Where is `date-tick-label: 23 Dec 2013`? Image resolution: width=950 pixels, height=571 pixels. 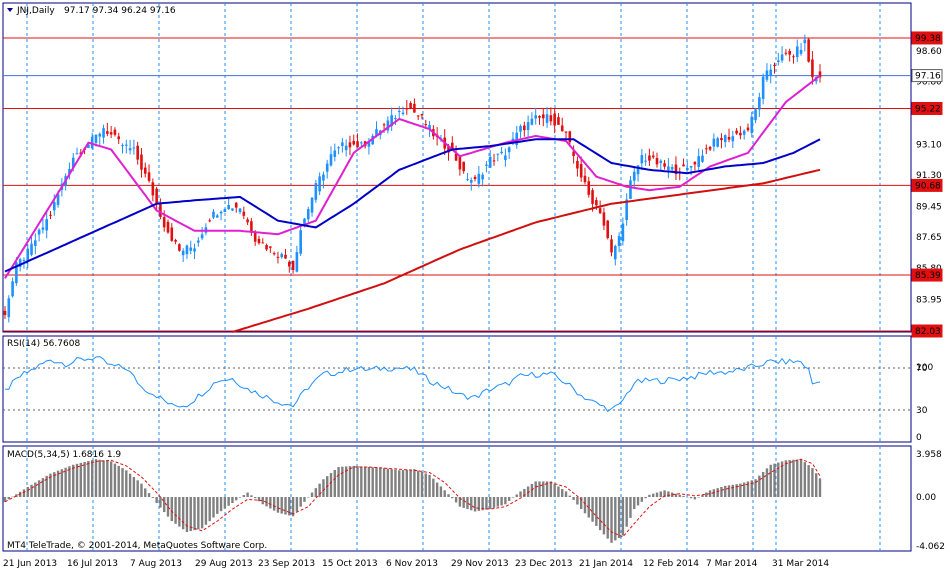 date-tick-label: 23 Dec 2013 is located at coordinates (544, 564).